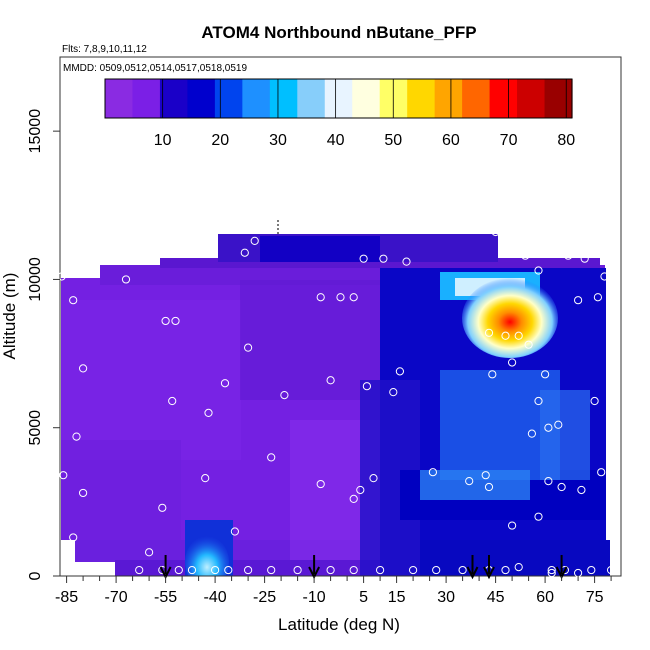 This screenshot has height=650, width=650. I want to click on field-cyan-surface, so click(207, 556).